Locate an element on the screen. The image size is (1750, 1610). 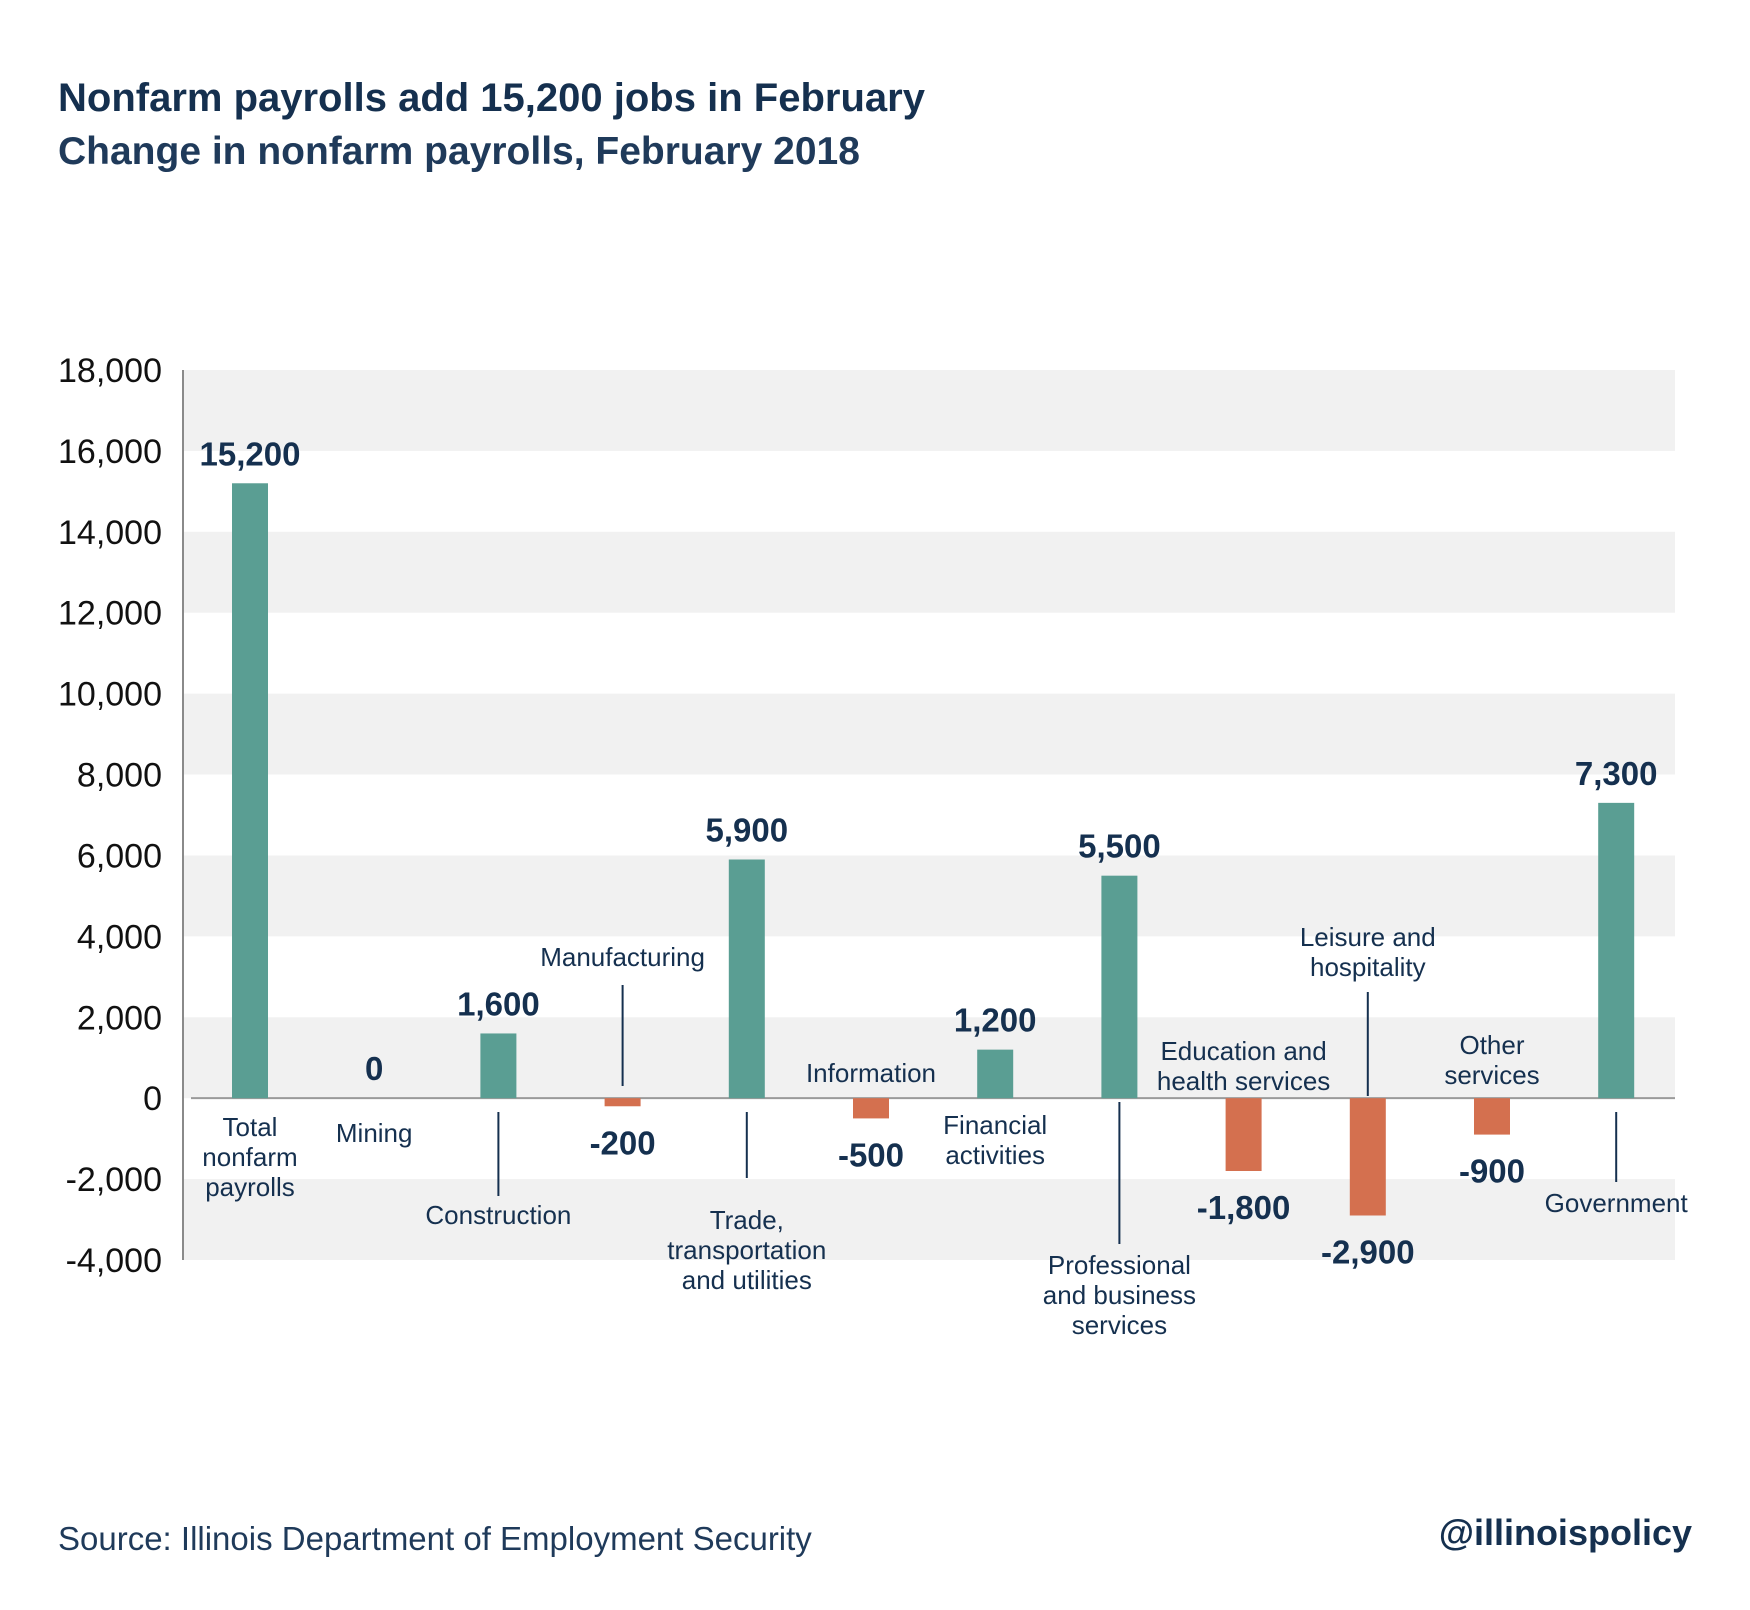
category-label-line: Information is located at coordinates (871, 1073).